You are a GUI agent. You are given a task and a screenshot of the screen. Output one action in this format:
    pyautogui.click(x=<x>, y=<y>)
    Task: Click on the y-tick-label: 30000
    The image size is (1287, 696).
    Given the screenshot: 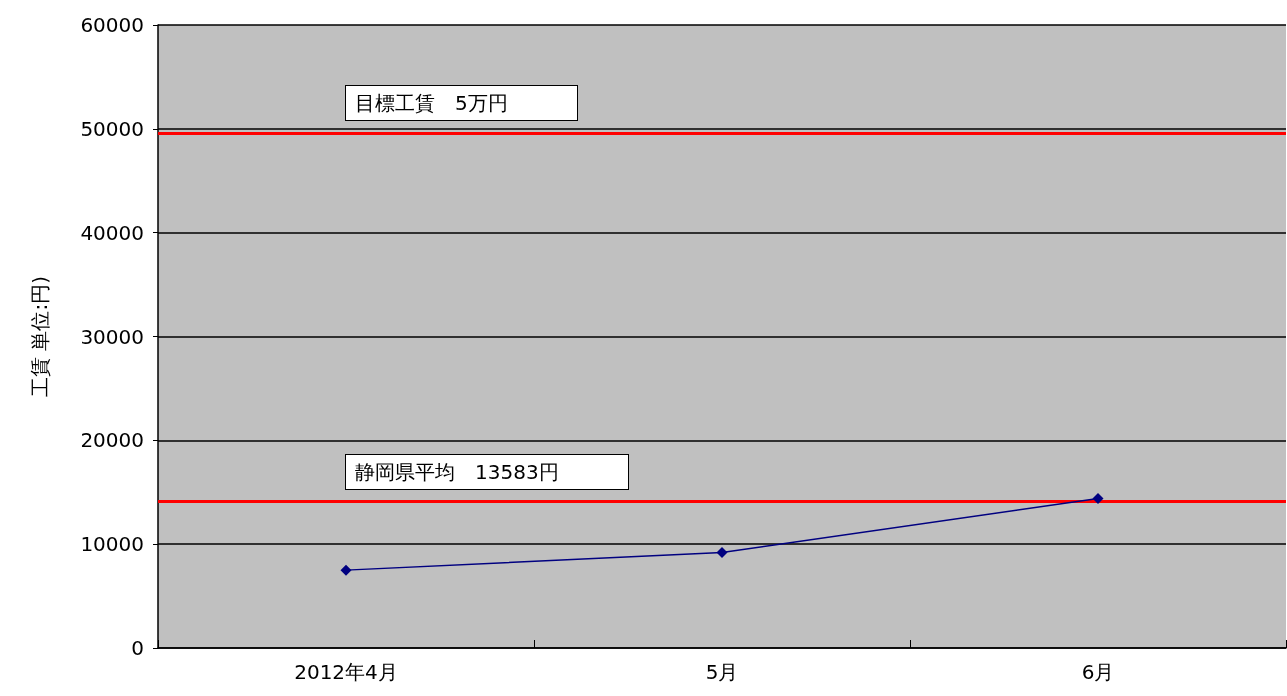 What is the action you would take?
    pyautogui.click(x=112, y=336)
    